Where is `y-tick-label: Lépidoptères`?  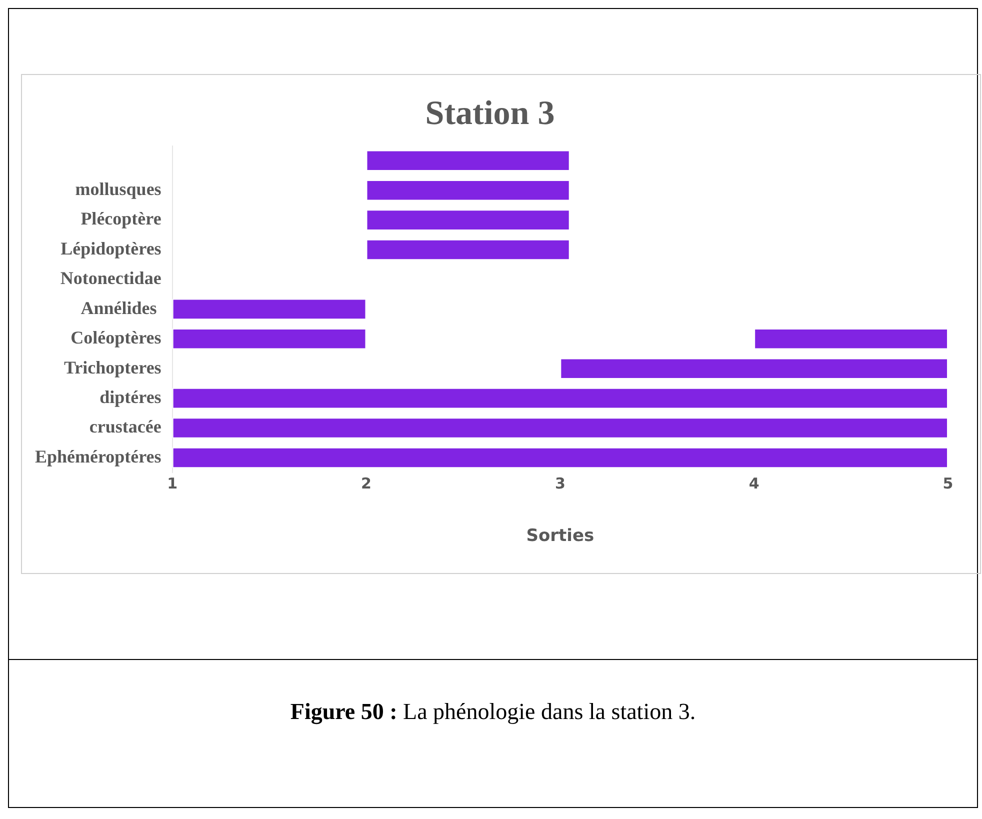 y-tick-label: Lépidoptères is located at coordinates (111, 248).